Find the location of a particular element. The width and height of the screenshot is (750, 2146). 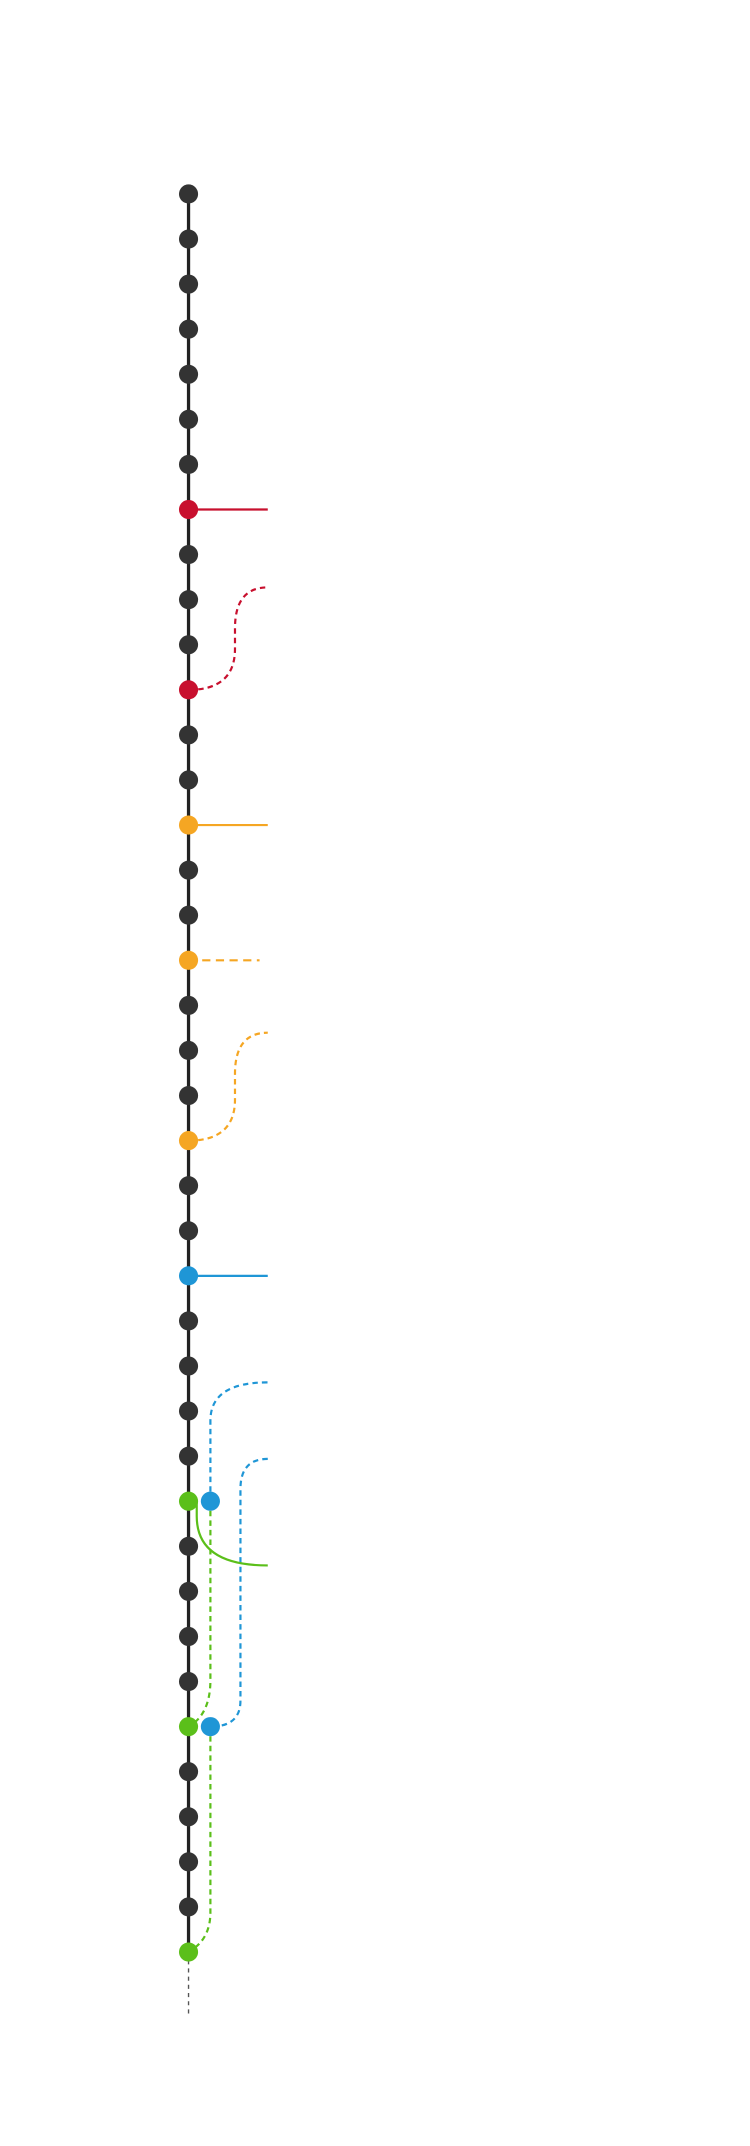

yellow-dashed-curve is located at coordinates (228, 1086).